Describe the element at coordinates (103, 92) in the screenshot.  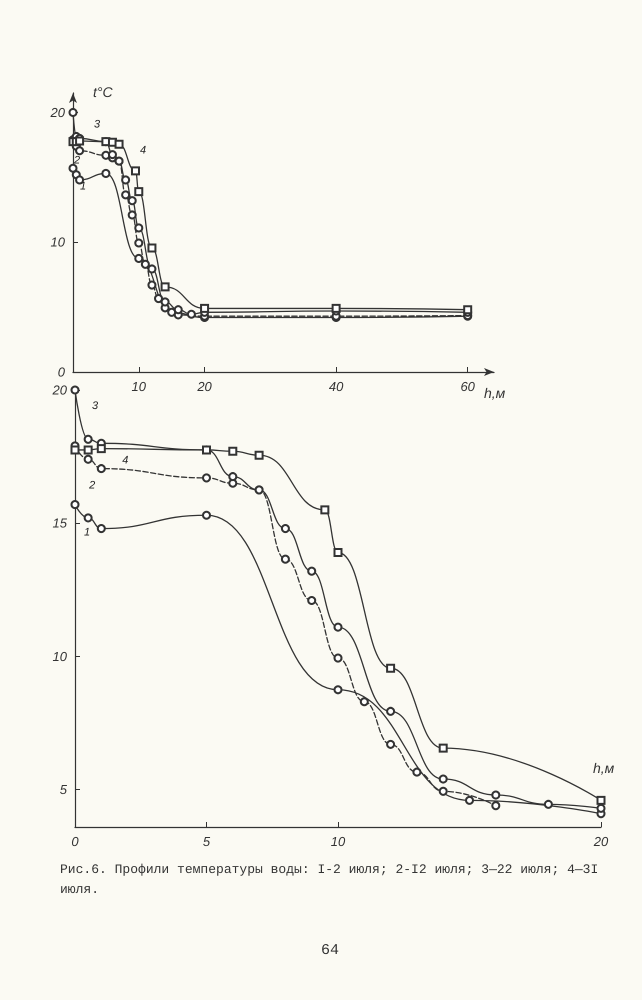
I see `y-axis-title: t°C` at that location.